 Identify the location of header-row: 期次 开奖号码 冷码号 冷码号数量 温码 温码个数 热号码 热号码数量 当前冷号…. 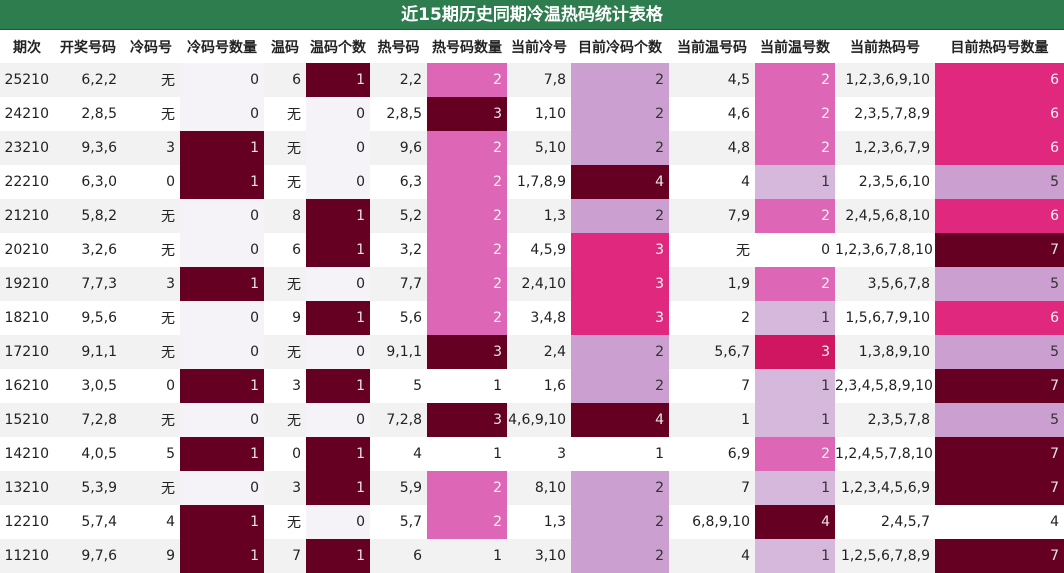
(532, 46).